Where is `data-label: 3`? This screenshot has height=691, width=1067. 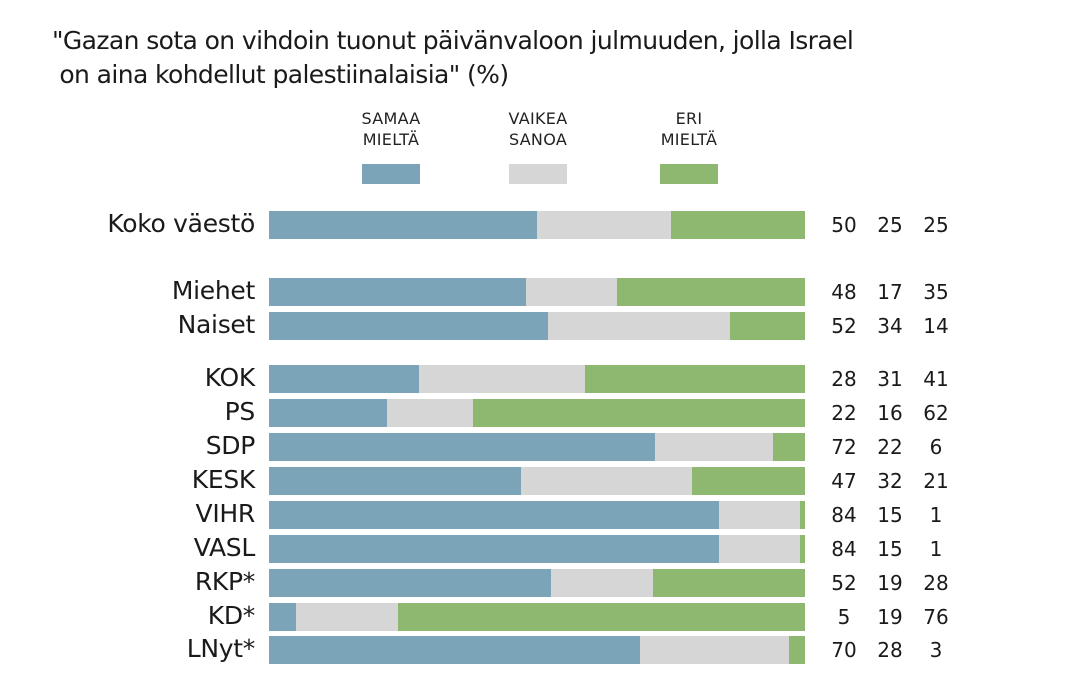 data-label: 3 is located at coordinates (936, 650).